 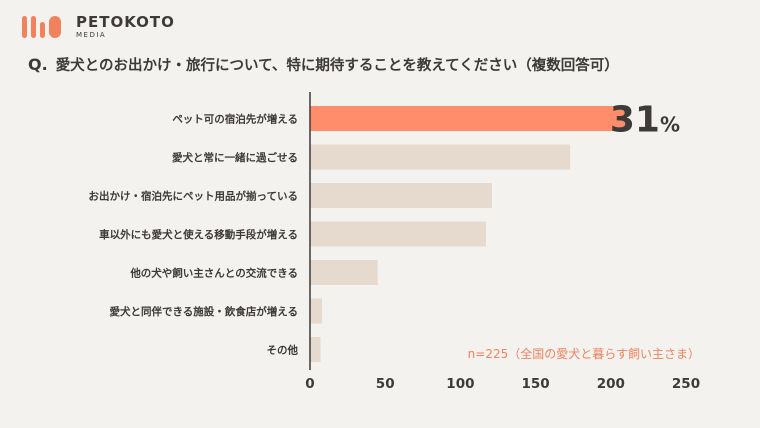 I want to click on x-tick-label-4: 200, so click(x=611, y=384).